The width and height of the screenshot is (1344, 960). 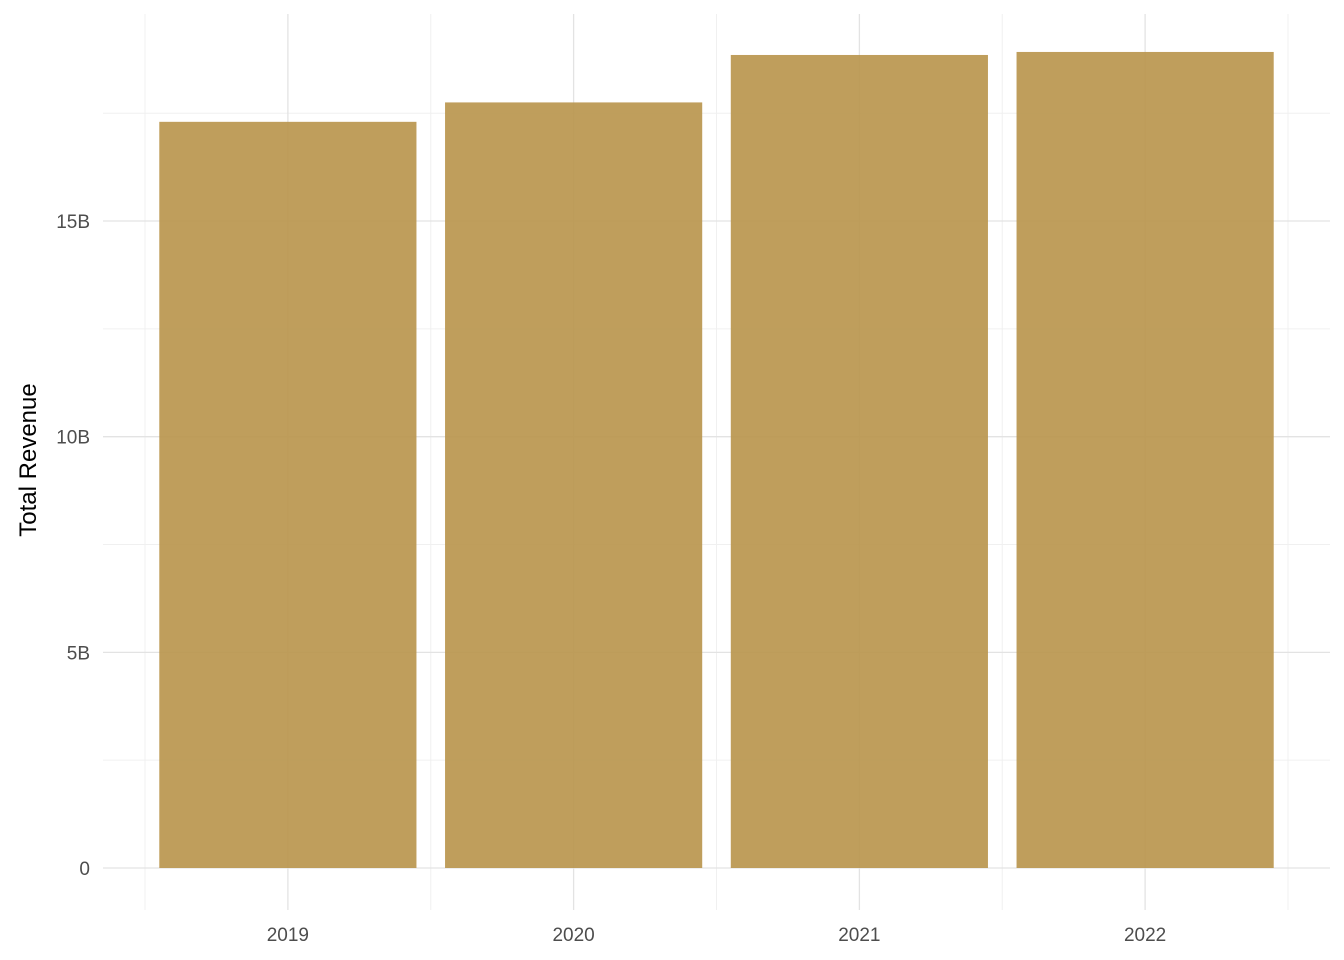 I want to click on x-axis-ticks: 2019 2020 2021 2022, so click(x=717, y=935).